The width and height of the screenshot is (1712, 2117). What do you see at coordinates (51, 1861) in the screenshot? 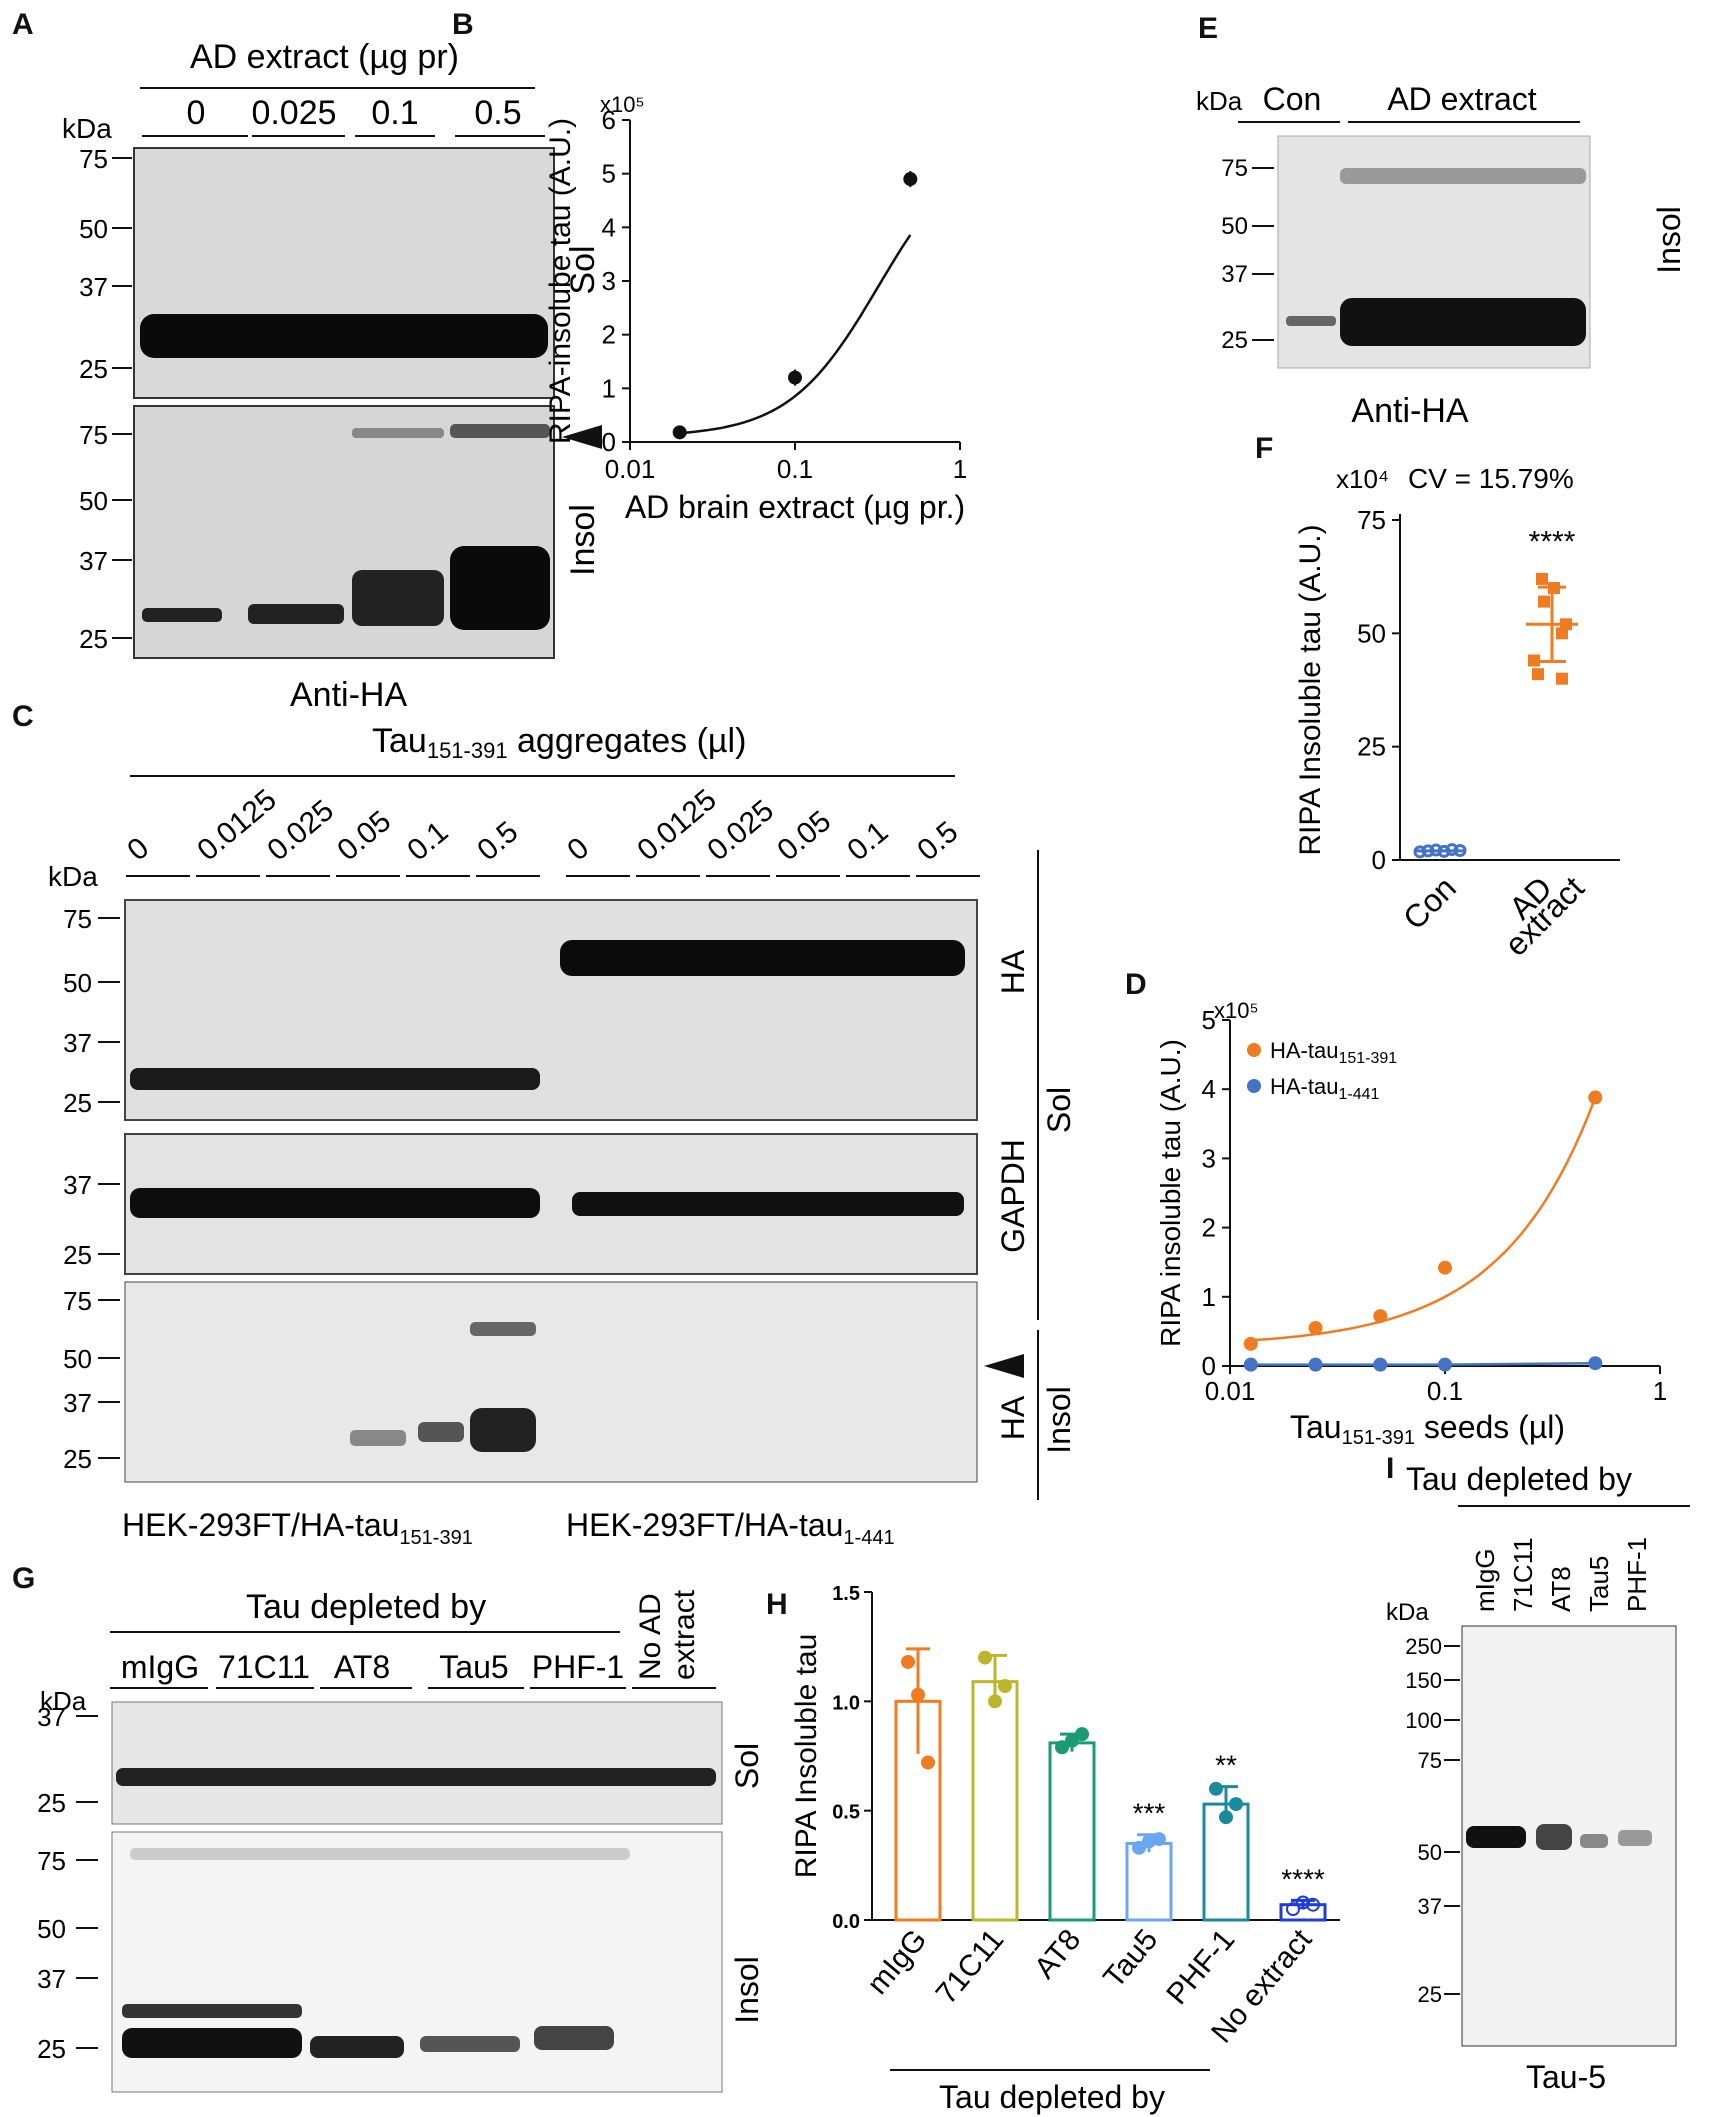
I see `panel-g-marker: 75` at bounding box center [51, 1861].